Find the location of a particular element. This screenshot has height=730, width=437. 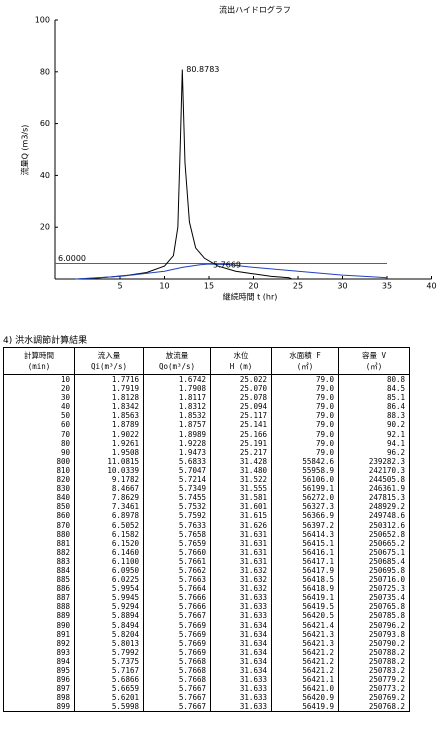

table-cell: 5.7667 is located at coordinates (177, 689).